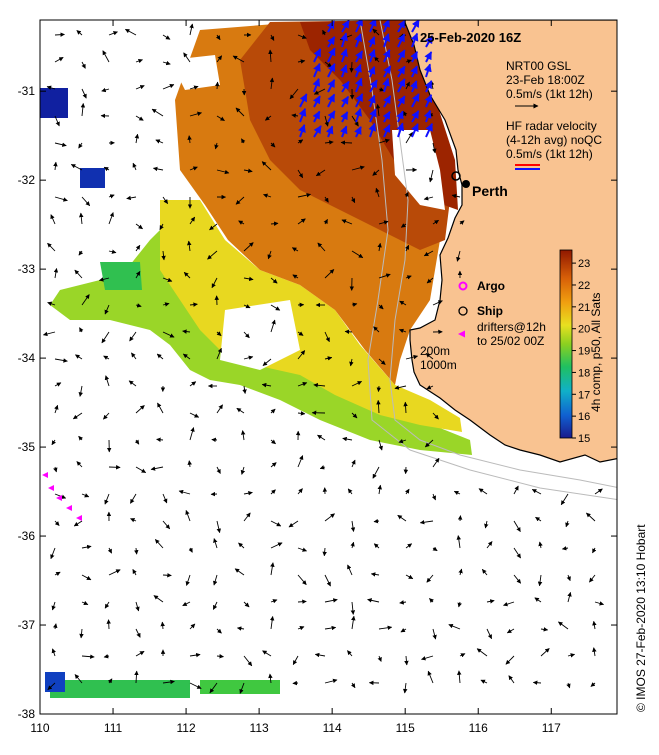 Image resolution: width=659 pixels, height=755 pixels. What do you see at coordinates (511, 327) in the screenshot?
I see `drifter-legend-line-1: drifters@12h` at bounding box center [511, 327].